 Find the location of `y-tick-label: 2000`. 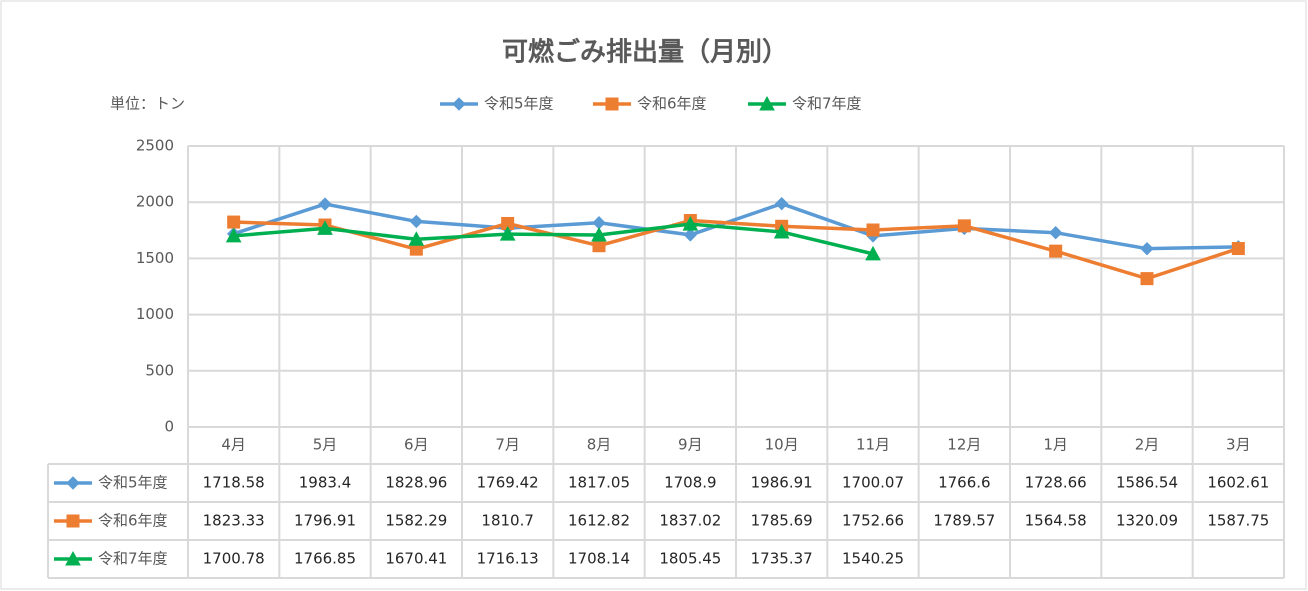

y-tick-label: 2000 is located at coordinates (155, 202).